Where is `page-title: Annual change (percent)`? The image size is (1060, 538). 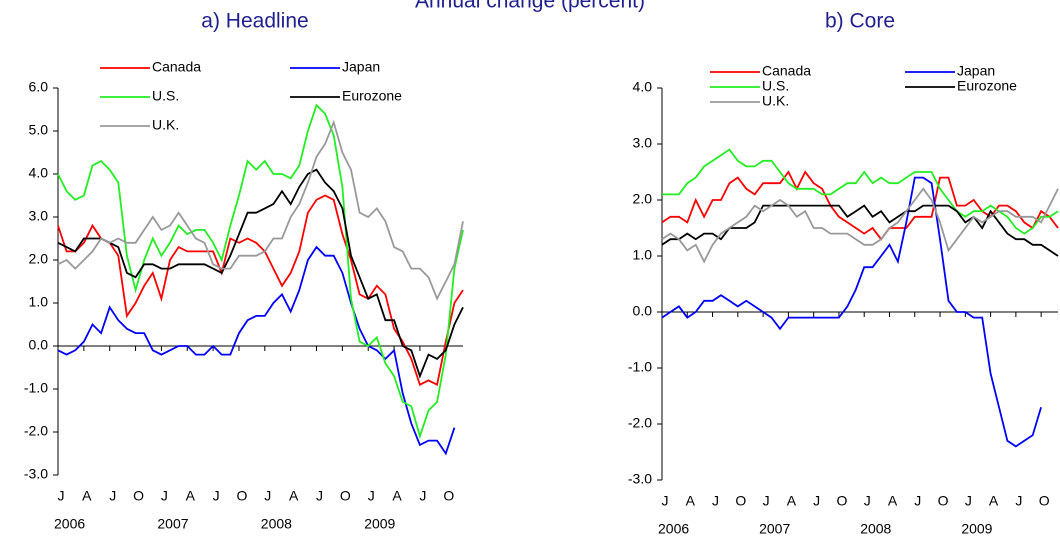 page-title: Annual change (percent) is located at coordinates (530, 6).